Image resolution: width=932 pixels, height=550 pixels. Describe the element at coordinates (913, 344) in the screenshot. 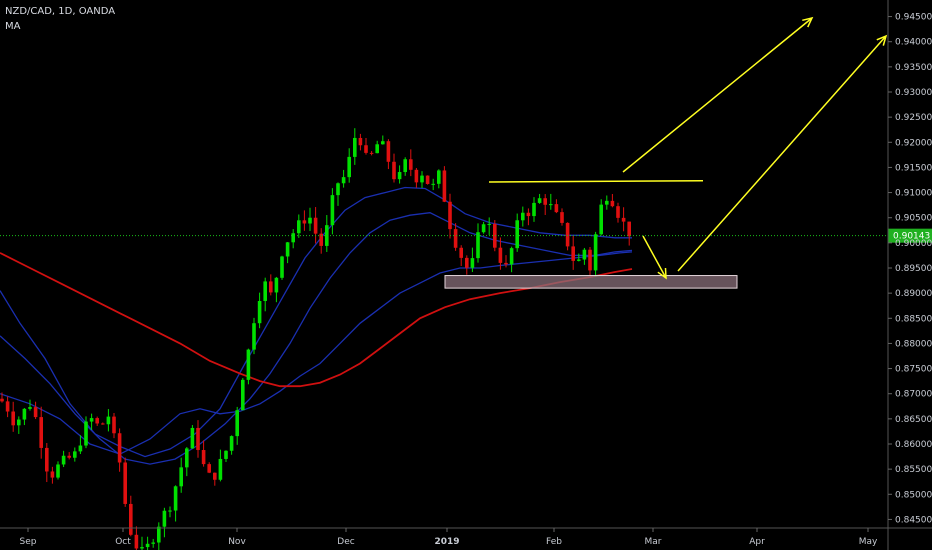

I see `price-tick-label: 0.88000` at that location.